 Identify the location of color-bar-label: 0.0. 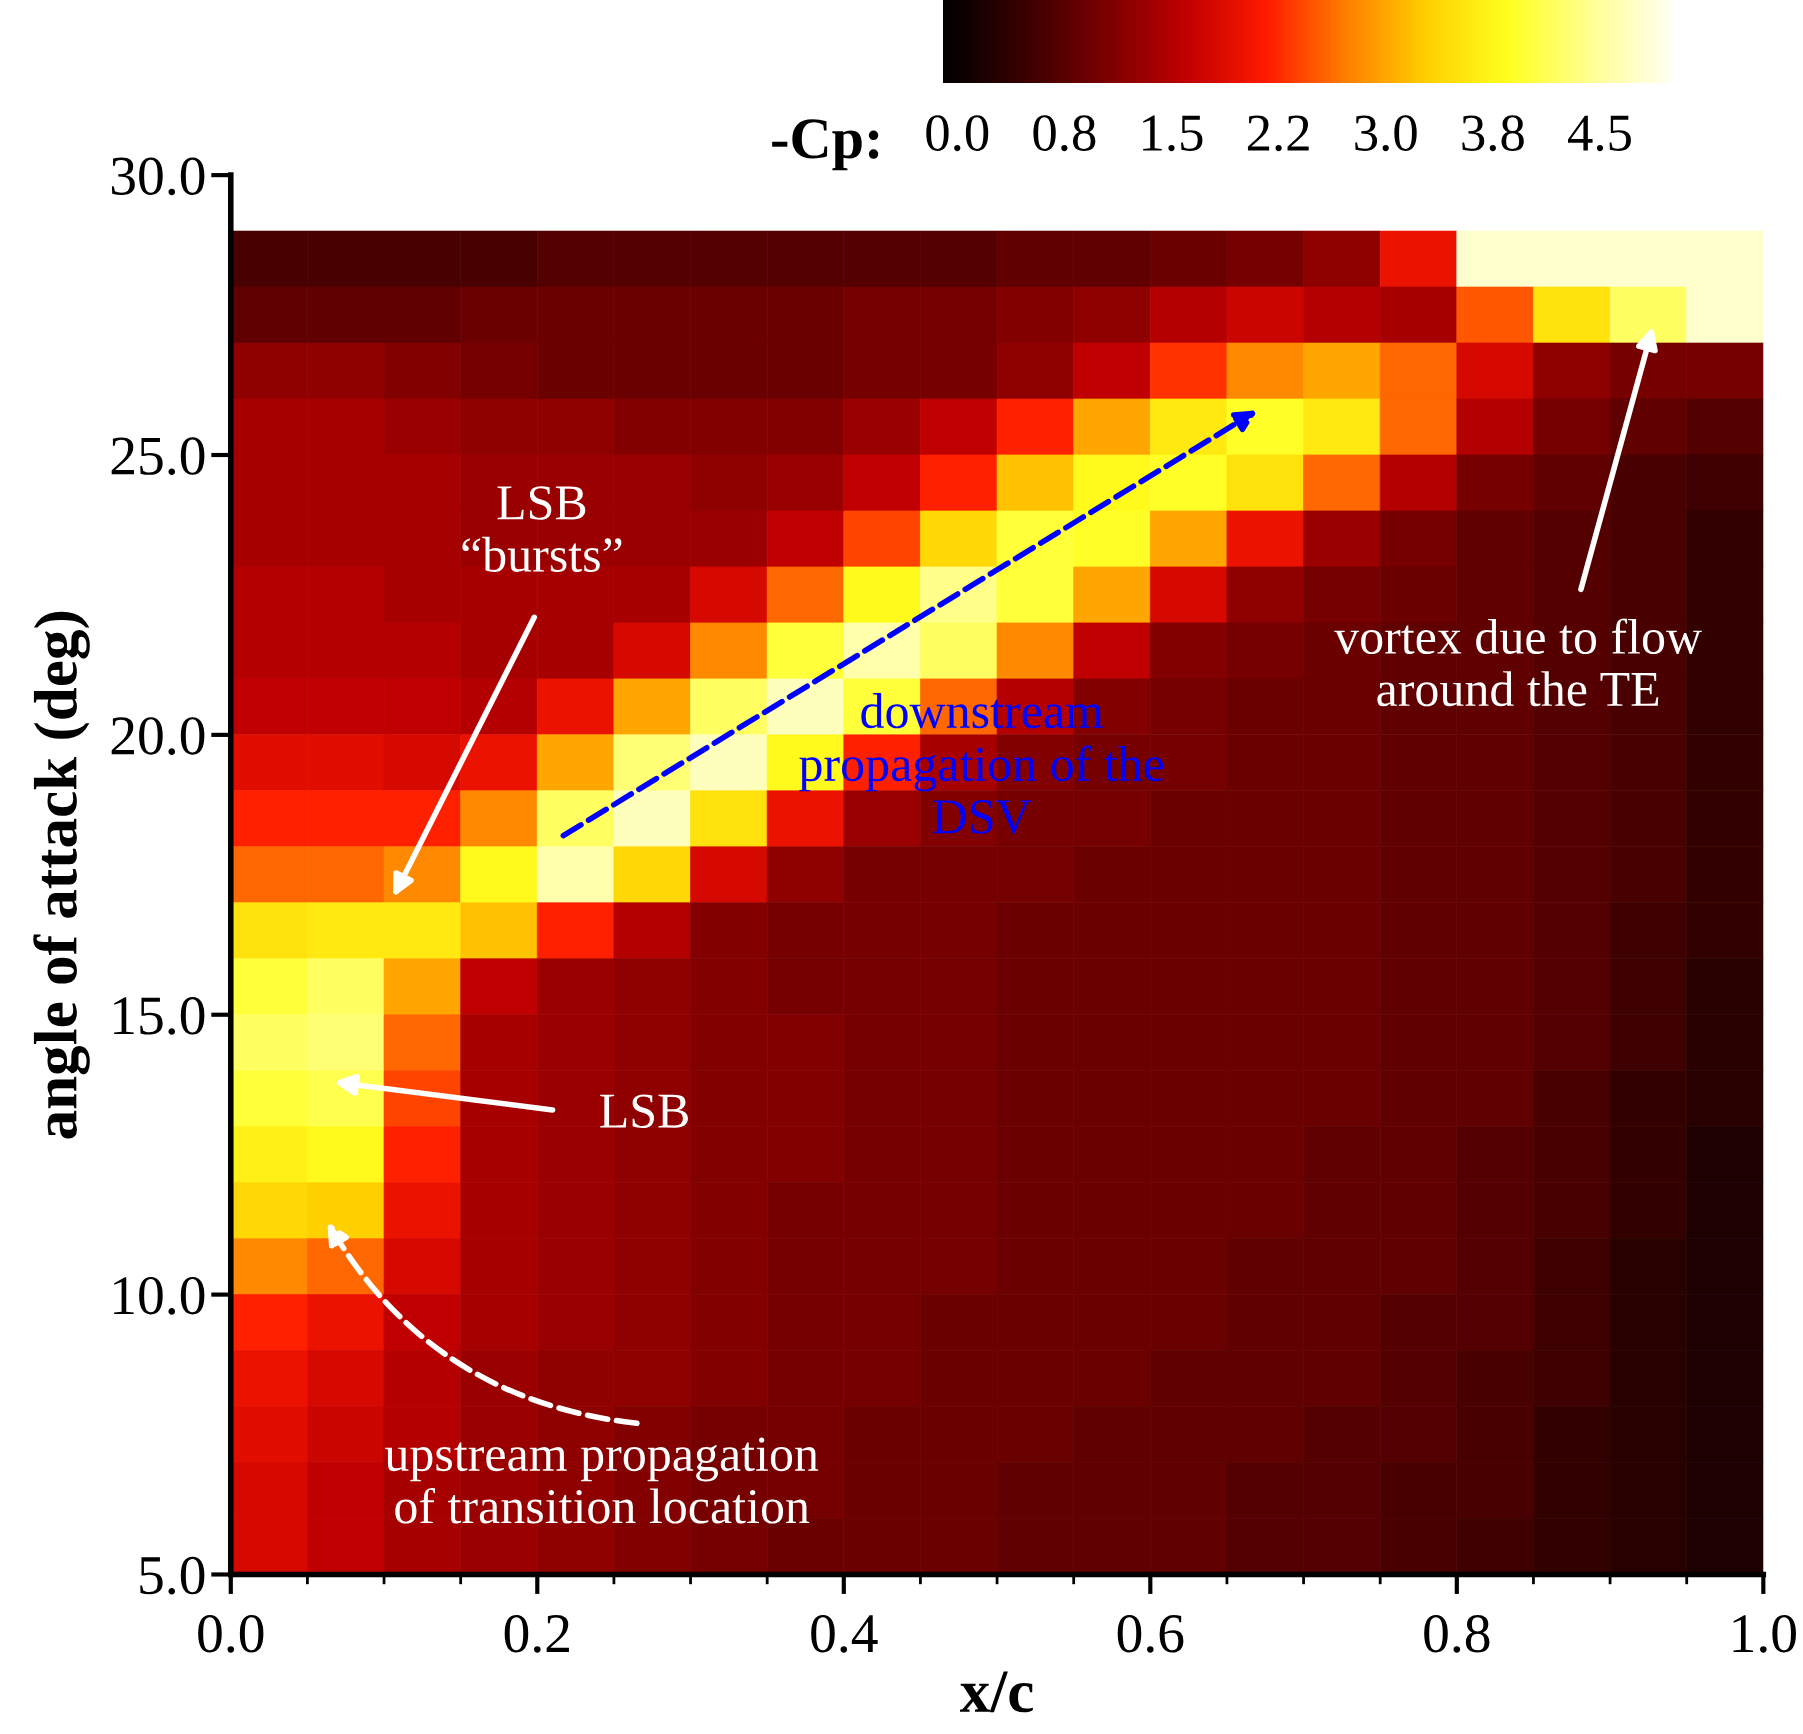
(957, 133).